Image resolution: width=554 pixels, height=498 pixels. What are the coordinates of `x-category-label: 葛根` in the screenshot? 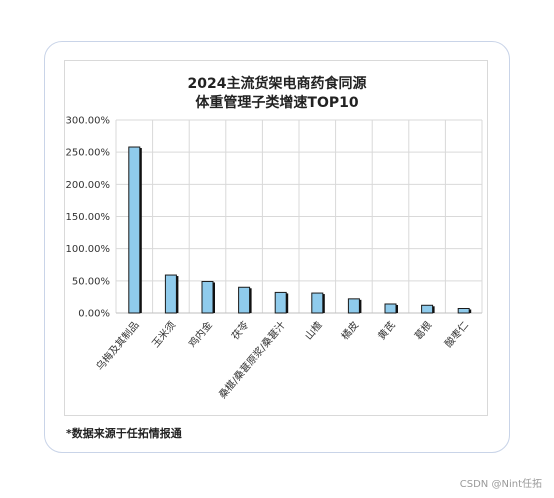 It's located at (423, 331).